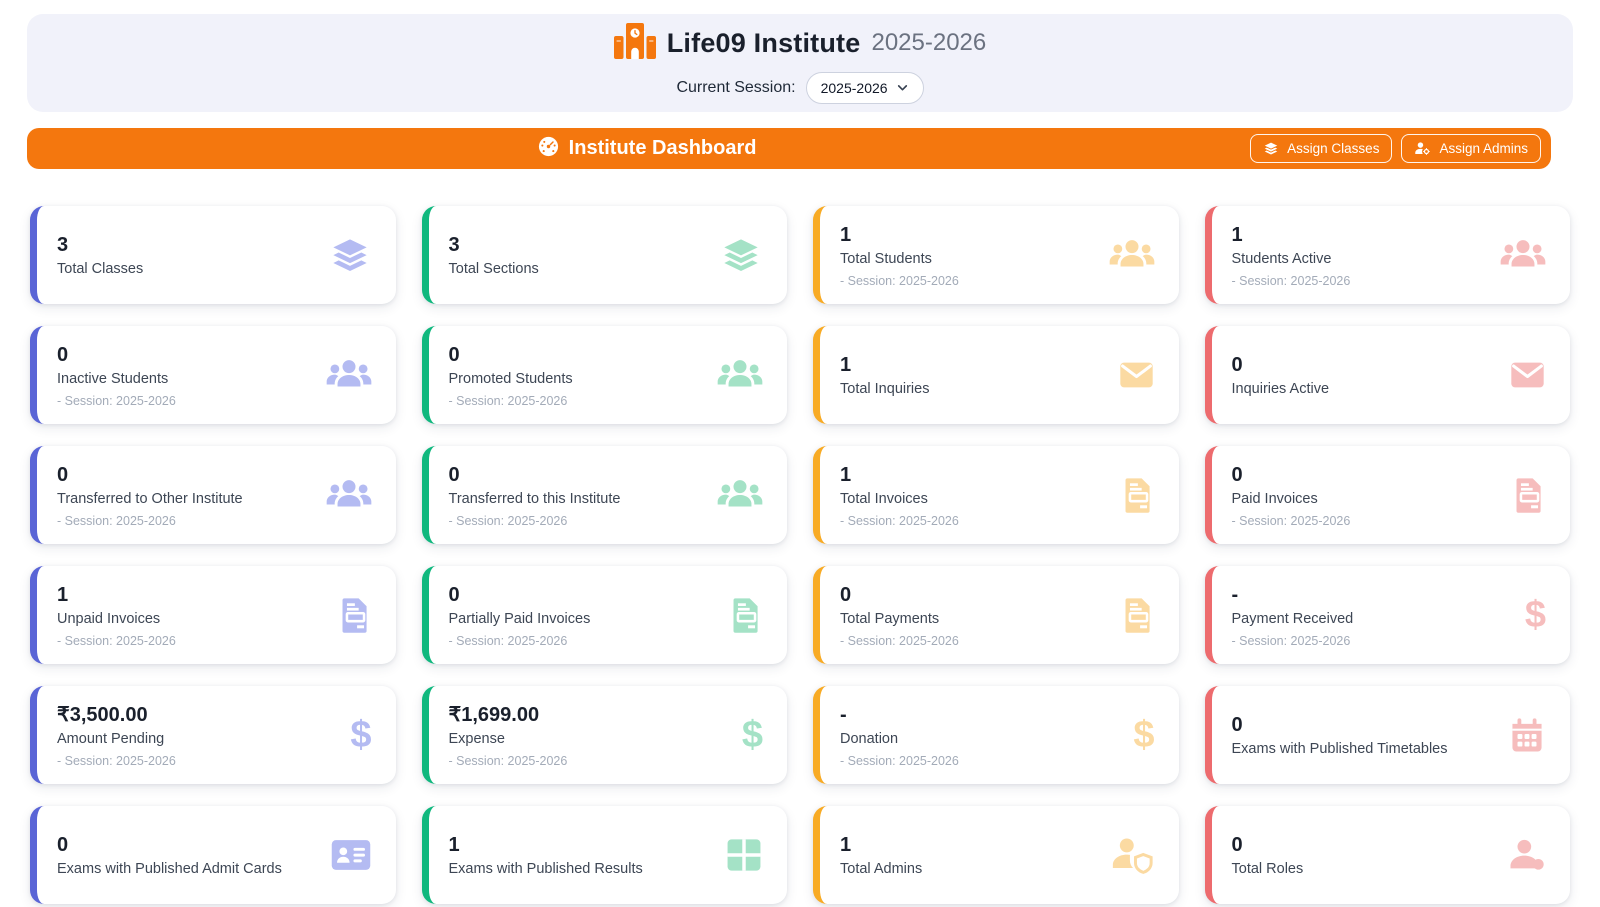 The height and width of the screenshot is (907, 1600). I want to click on stat-card: 0 Inquiries Active, so click(1387, 375).